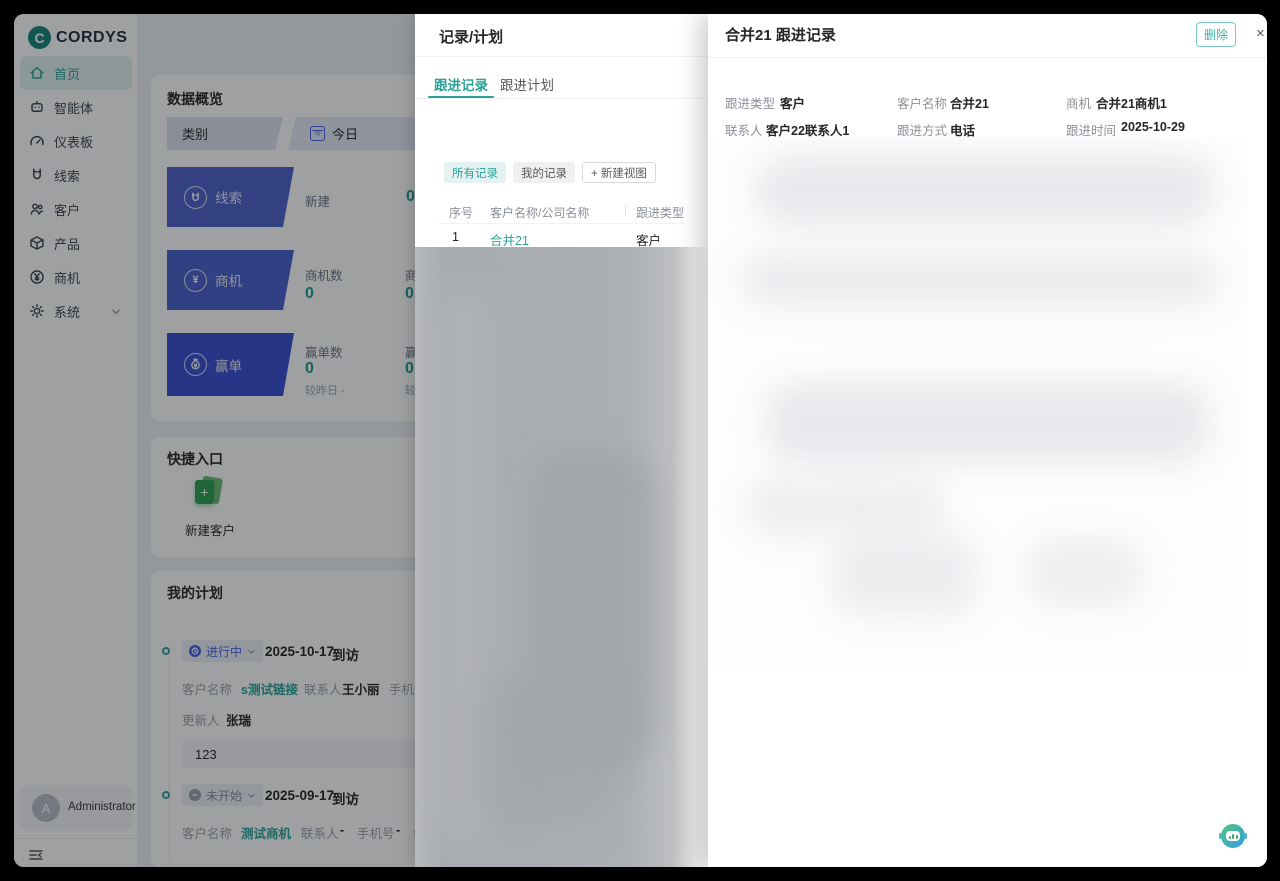 The height and width of the screenshot is (881, 1280). I want to click on sidebar-nav: 首页 智能体 仪表板 线索 客户 产品, so click(76, 192).